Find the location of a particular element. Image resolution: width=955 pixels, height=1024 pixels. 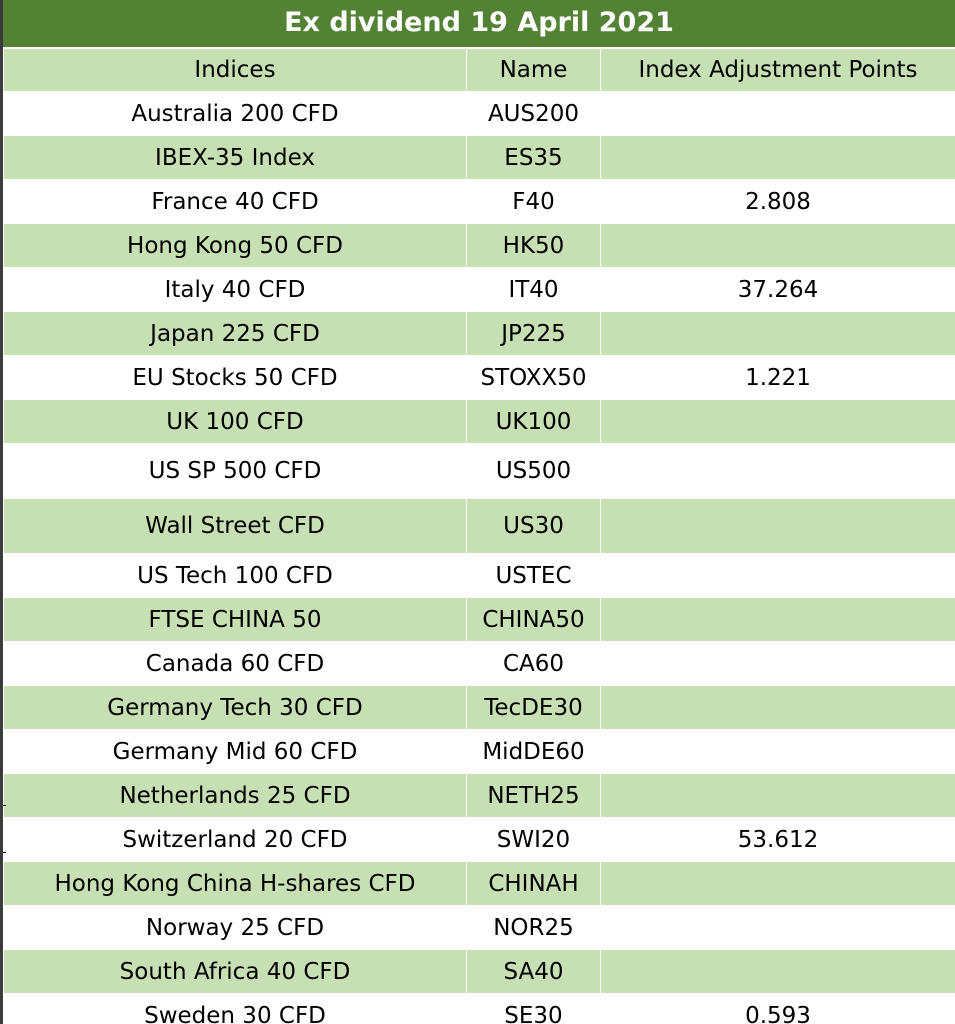

index-cell: US SP 500 CFD is located at coordinates (235, 471).